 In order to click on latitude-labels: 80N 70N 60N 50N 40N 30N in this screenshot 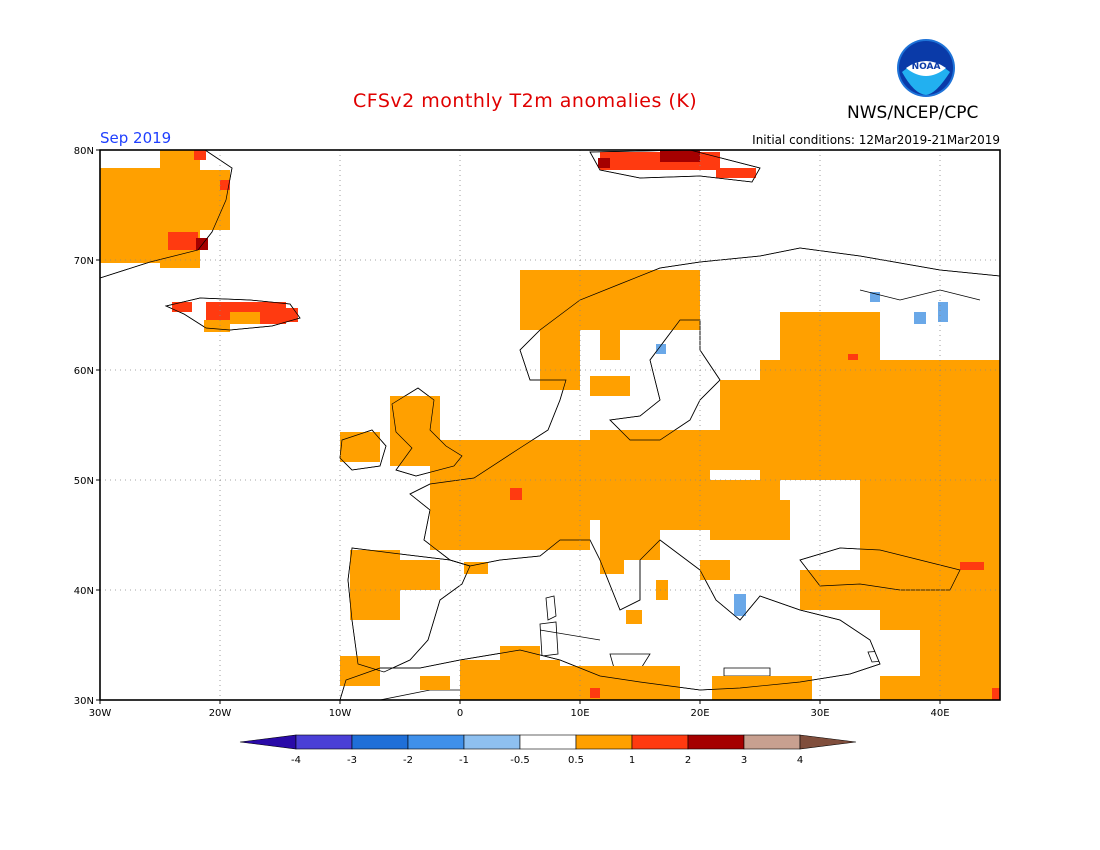, I will do `click(84, 426)`.